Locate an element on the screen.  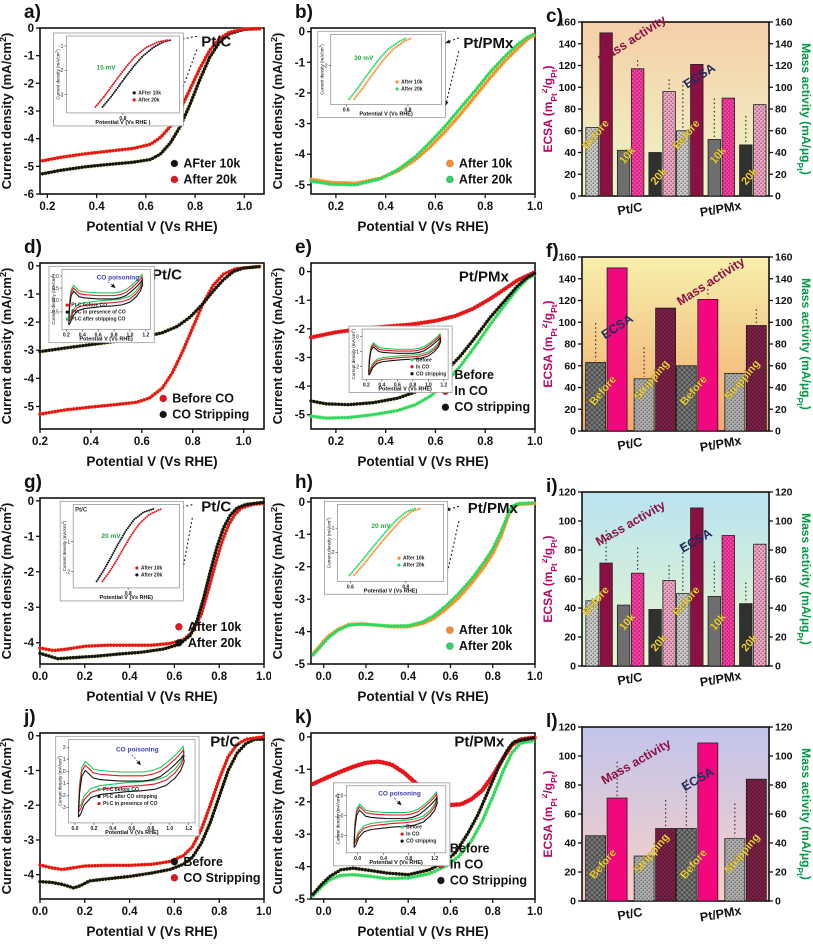
right-tick-label: 140 is located at coordinates (784, 44).